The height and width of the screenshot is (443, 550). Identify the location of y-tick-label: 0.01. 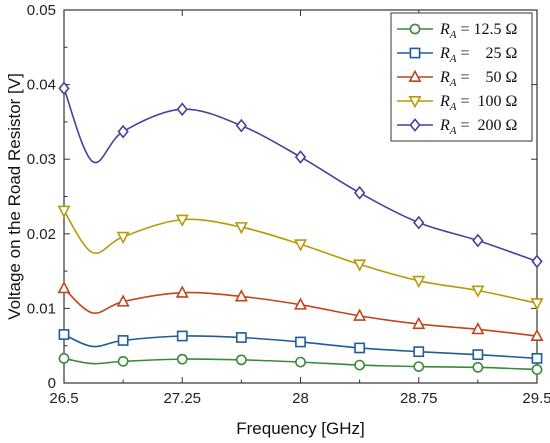
(41, 308).